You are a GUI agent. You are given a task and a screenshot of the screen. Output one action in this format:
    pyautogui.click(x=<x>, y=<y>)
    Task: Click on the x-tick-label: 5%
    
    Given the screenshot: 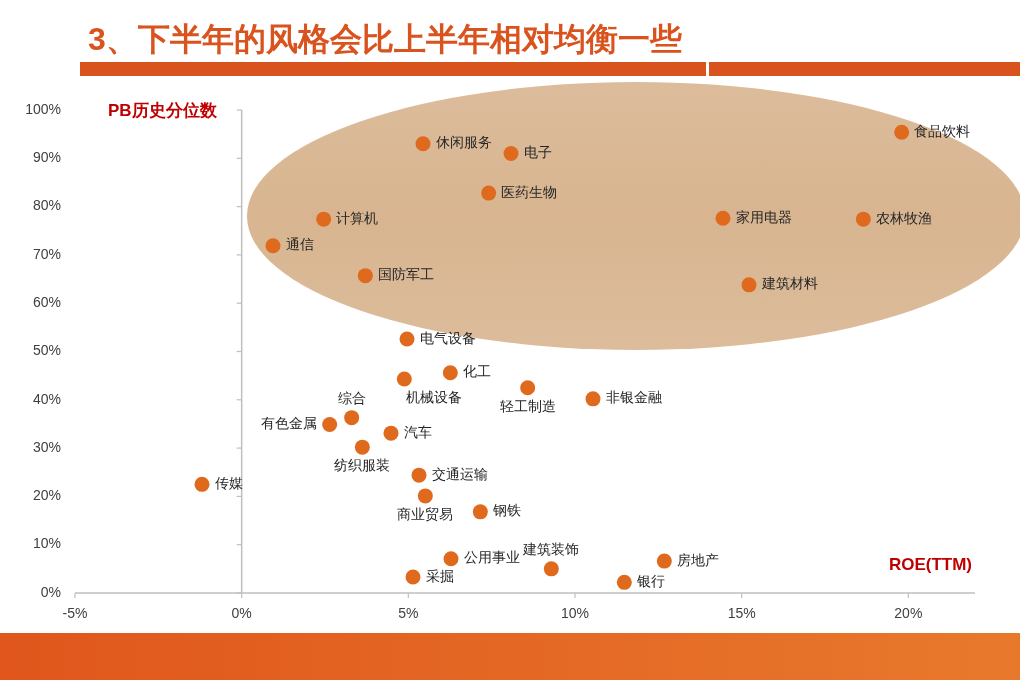 What is the action you would take?
    pyautogui.click(x=408, y=612)
    